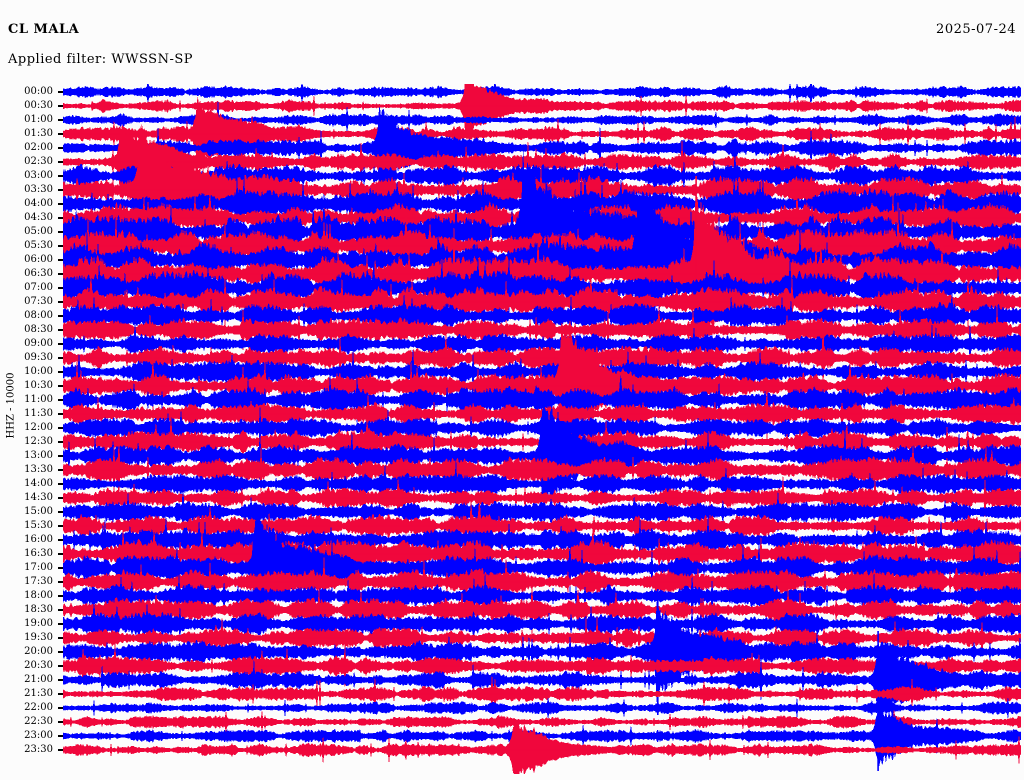 The height and width of the screenshot is (780, 1024). Describe the element at coordinates (38, 259) in the screenshot. I see `time-tick-label: 06:00` at that location.